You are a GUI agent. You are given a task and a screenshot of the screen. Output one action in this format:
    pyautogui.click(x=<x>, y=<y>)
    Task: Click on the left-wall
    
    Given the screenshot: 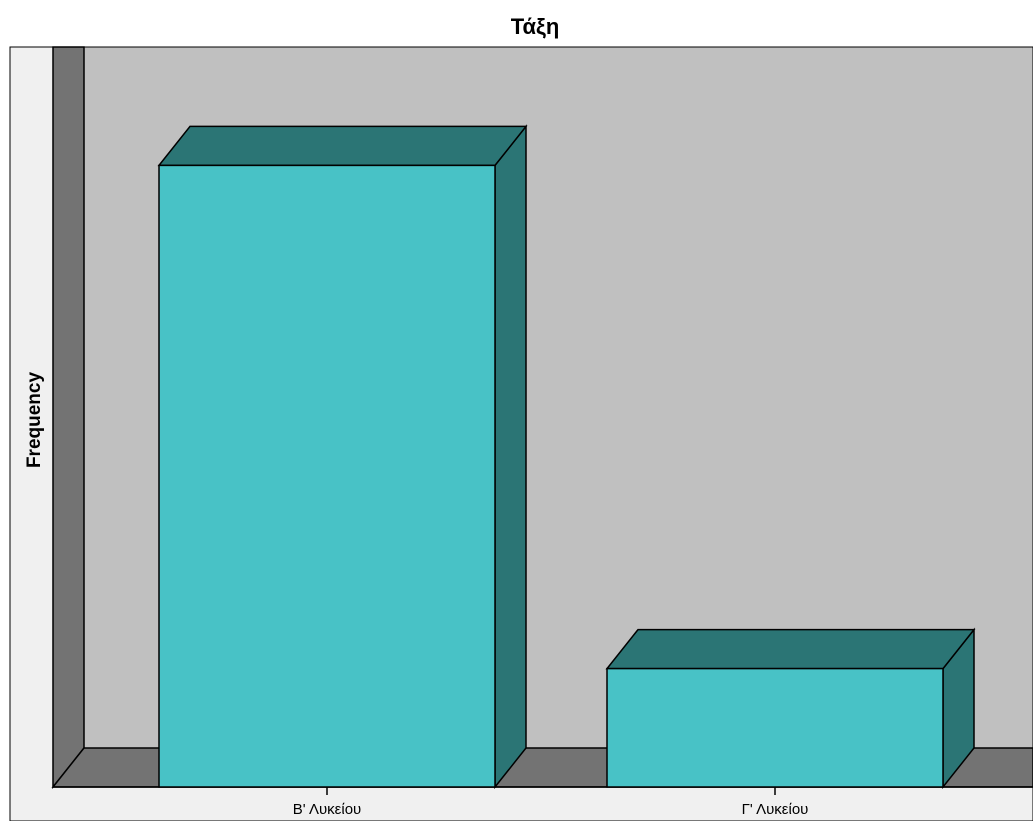 What is the action you would take?
    pyautogui.click(x=68, y=418)
    